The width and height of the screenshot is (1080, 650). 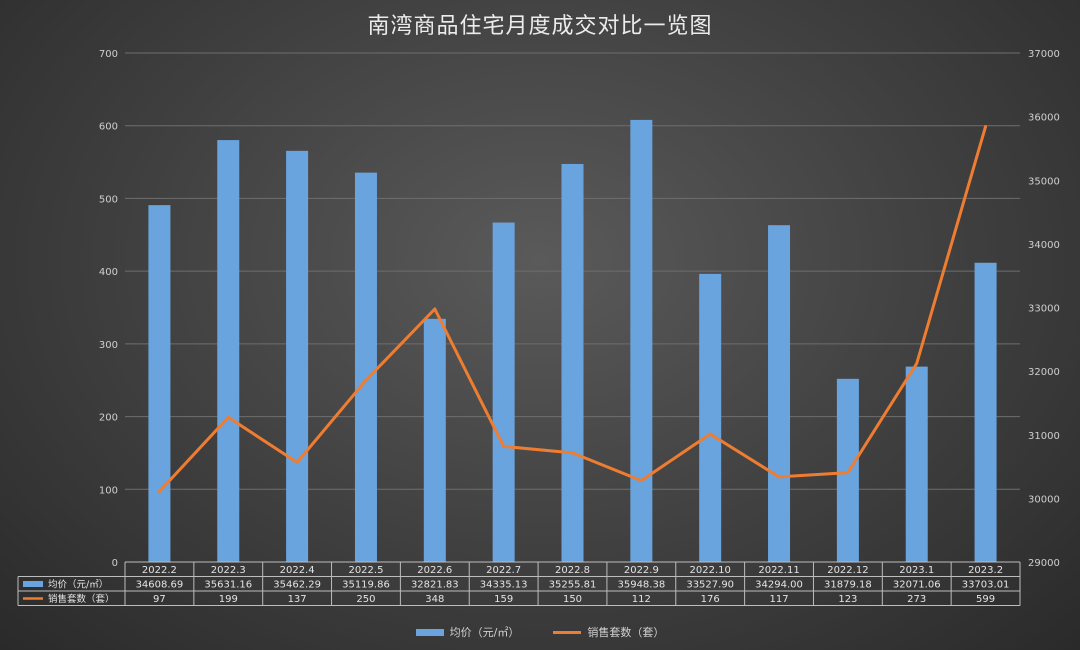 I want to click on table-cell-units: 348, so click(x=434, y=599).